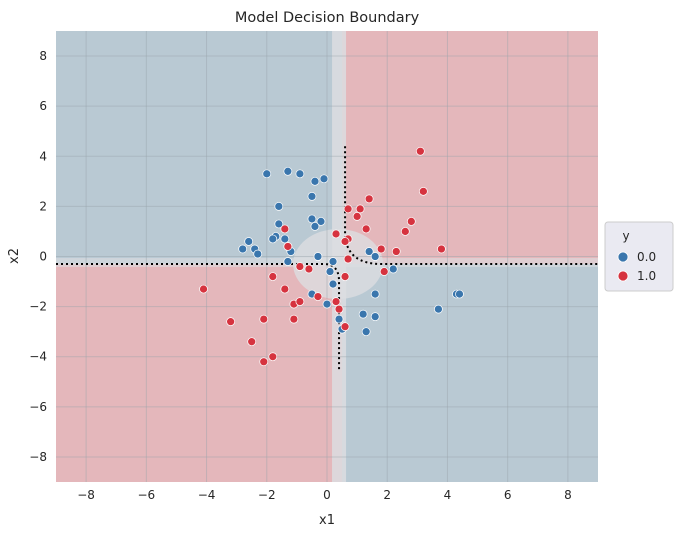 The height and width of the screenshot is (536, 683). What do you see at coordinates (448, 495) in the screenshot?
I see `x-tick-label: 4` at bounding box center [448, 495].